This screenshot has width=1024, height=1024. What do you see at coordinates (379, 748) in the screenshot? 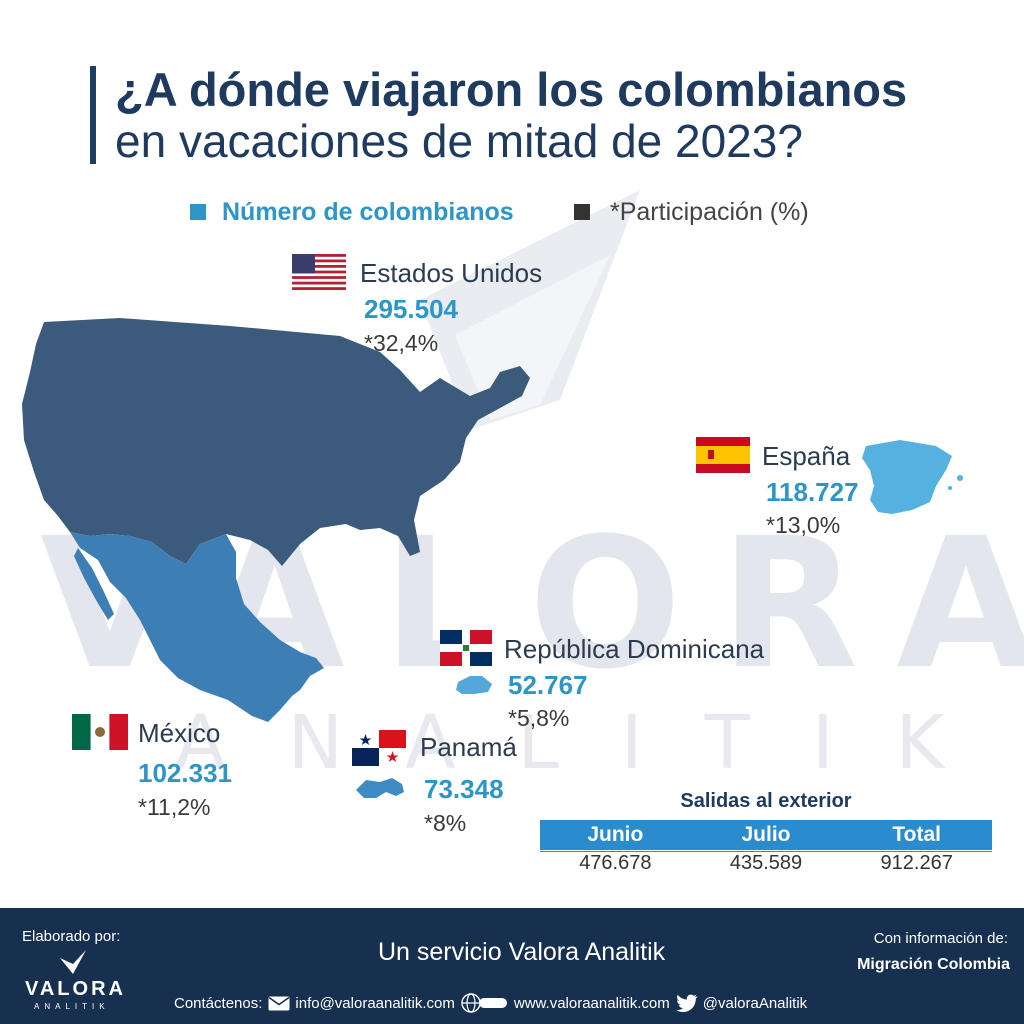
I see `panama-flag-icon` at bounding box center [379, 748].